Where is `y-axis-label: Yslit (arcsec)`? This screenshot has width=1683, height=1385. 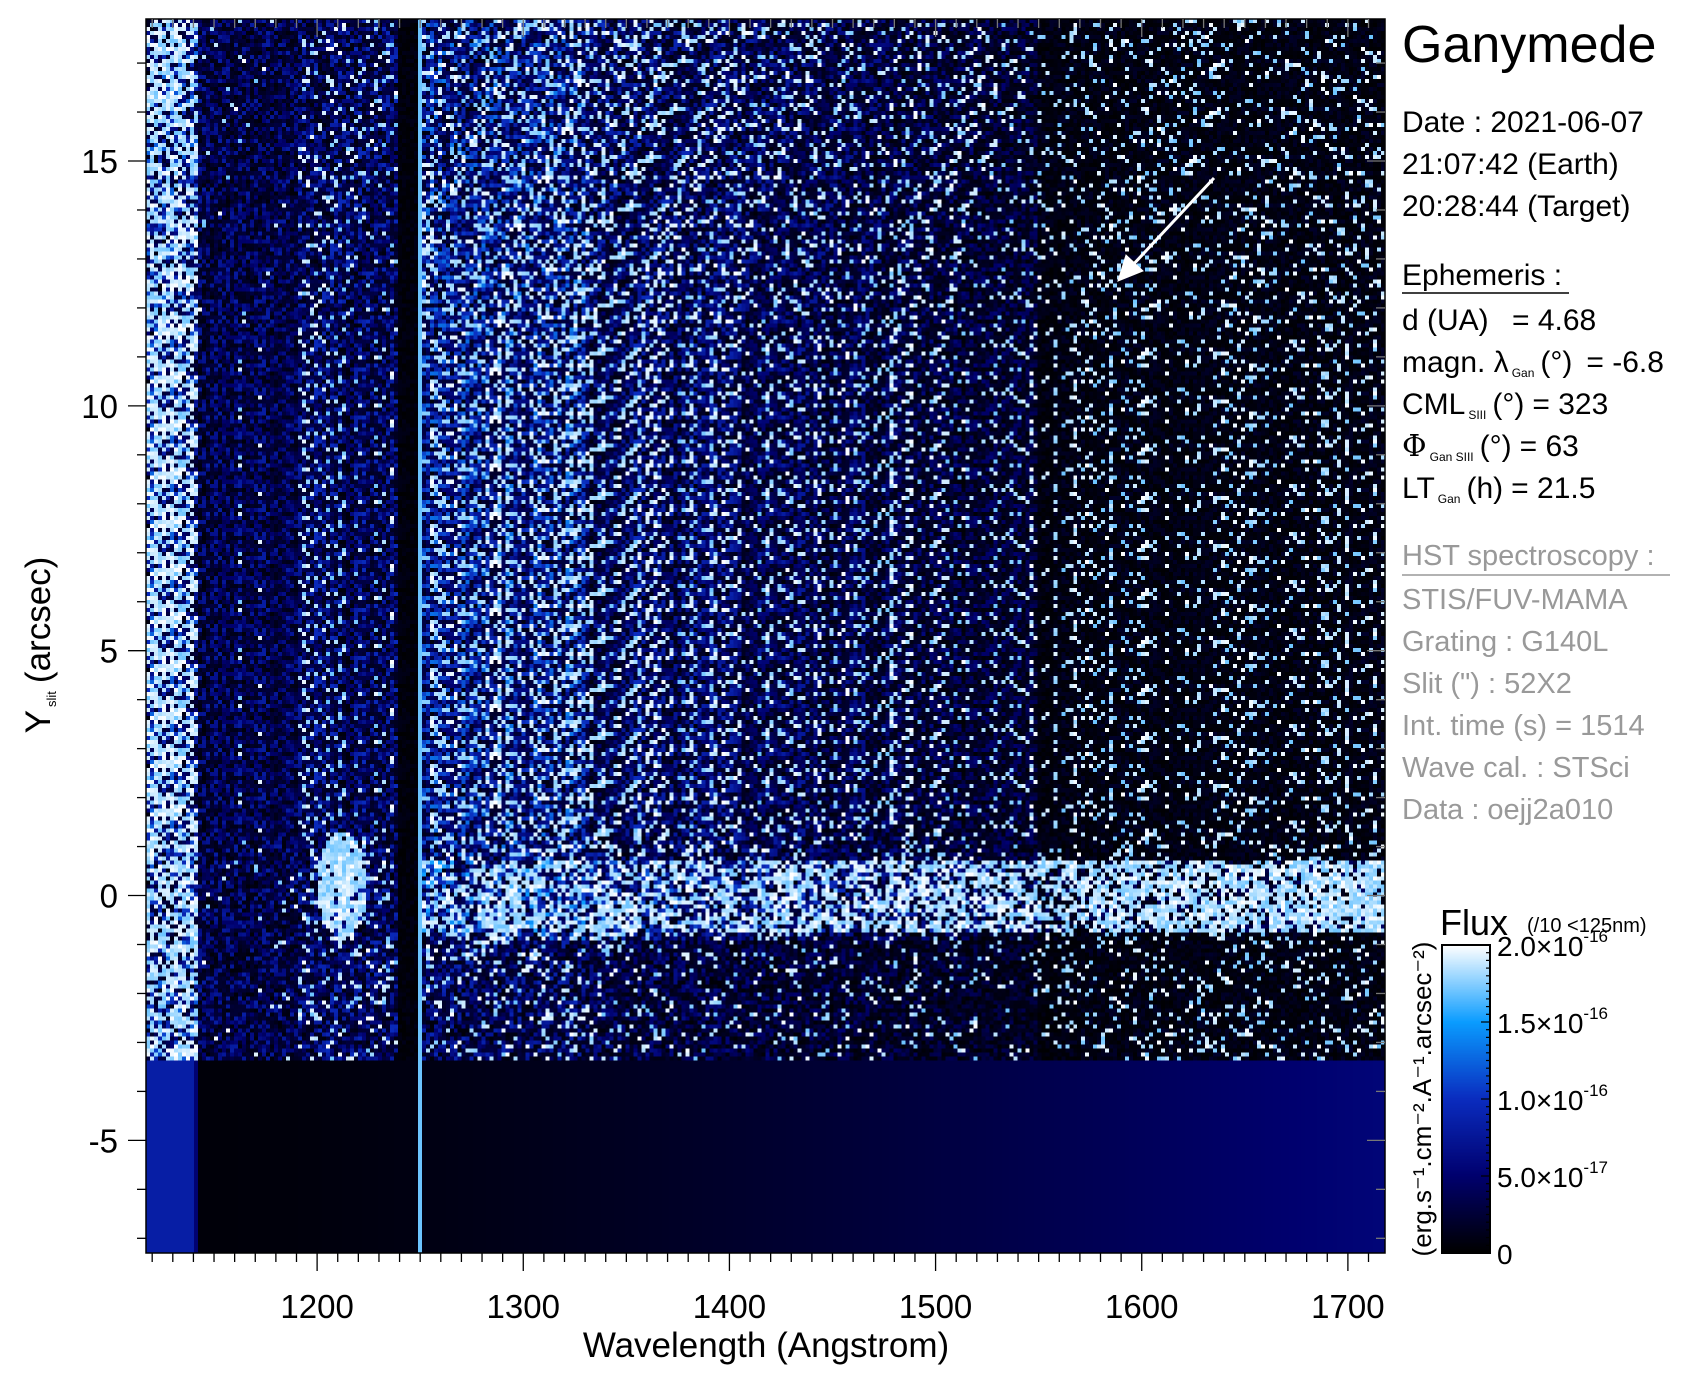 y-axis-label: Yslit (arcsec) is located at coordinates (39, 645).